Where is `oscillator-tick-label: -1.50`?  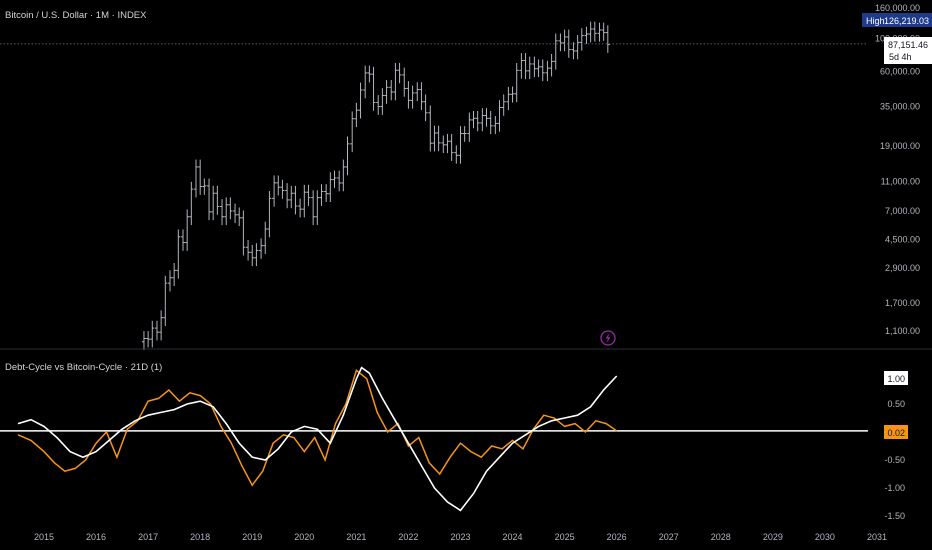 oscillator-tick-label: -1.50 is located at coordinates (894, 516).